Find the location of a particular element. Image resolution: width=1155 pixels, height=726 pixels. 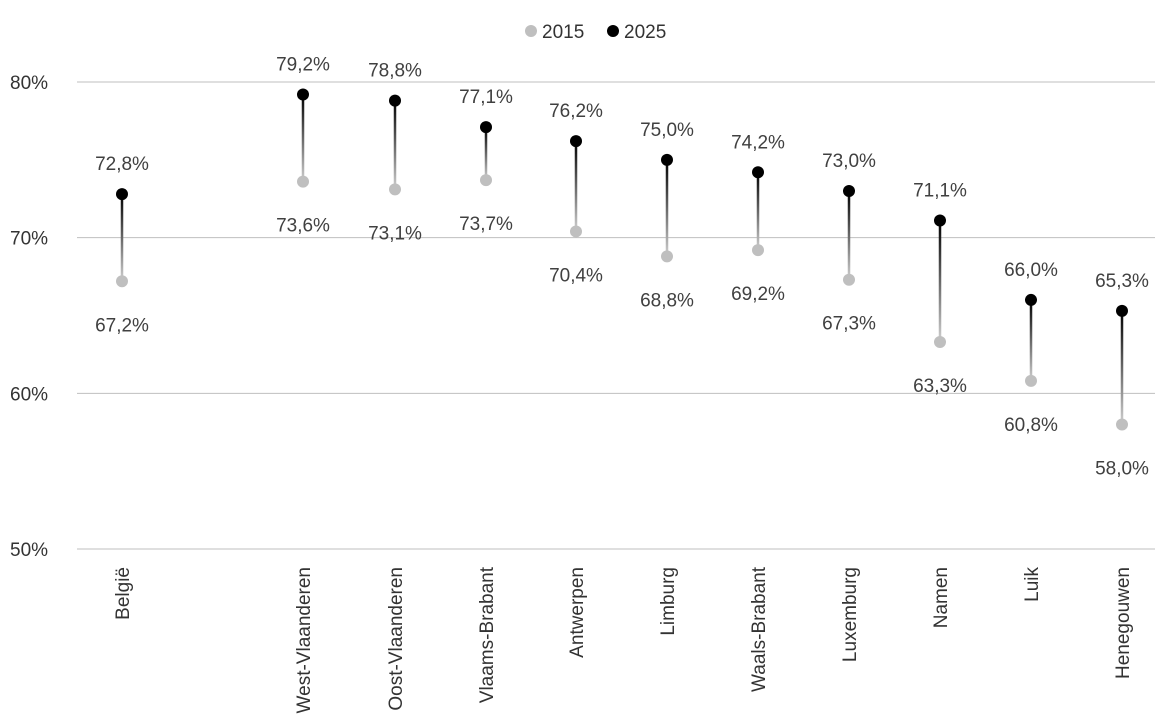

data-label-2025: 71,1% is located at coordinates (940, 191).